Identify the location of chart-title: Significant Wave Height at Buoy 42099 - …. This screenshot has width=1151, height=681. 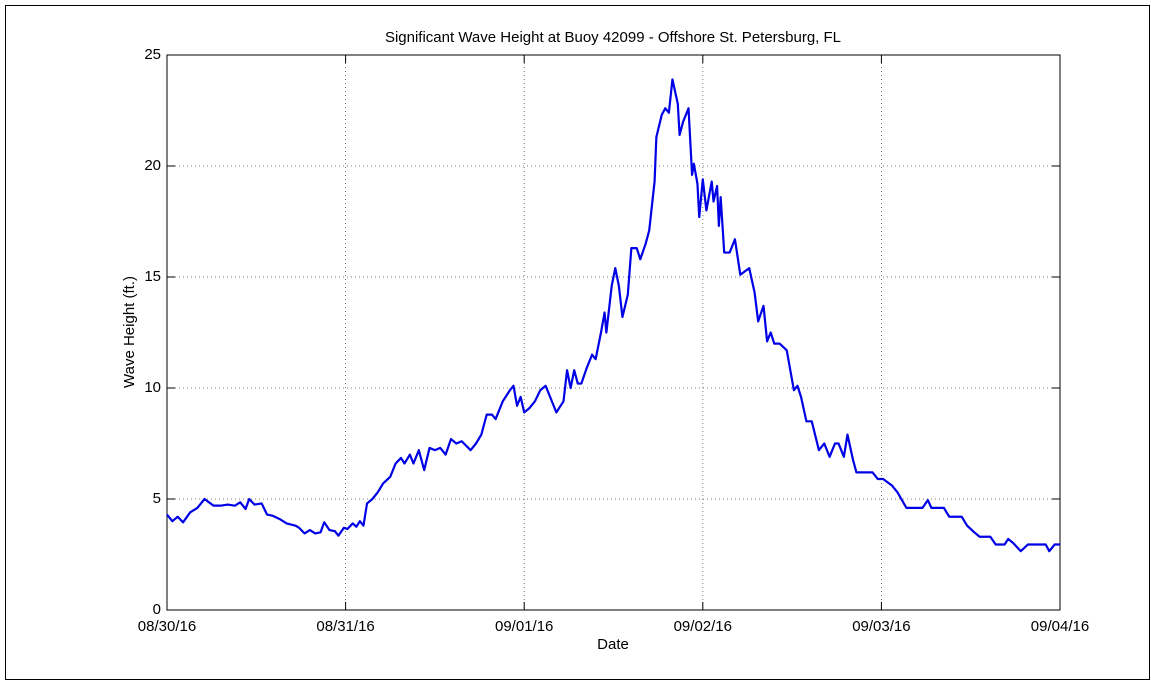
(613, 37).